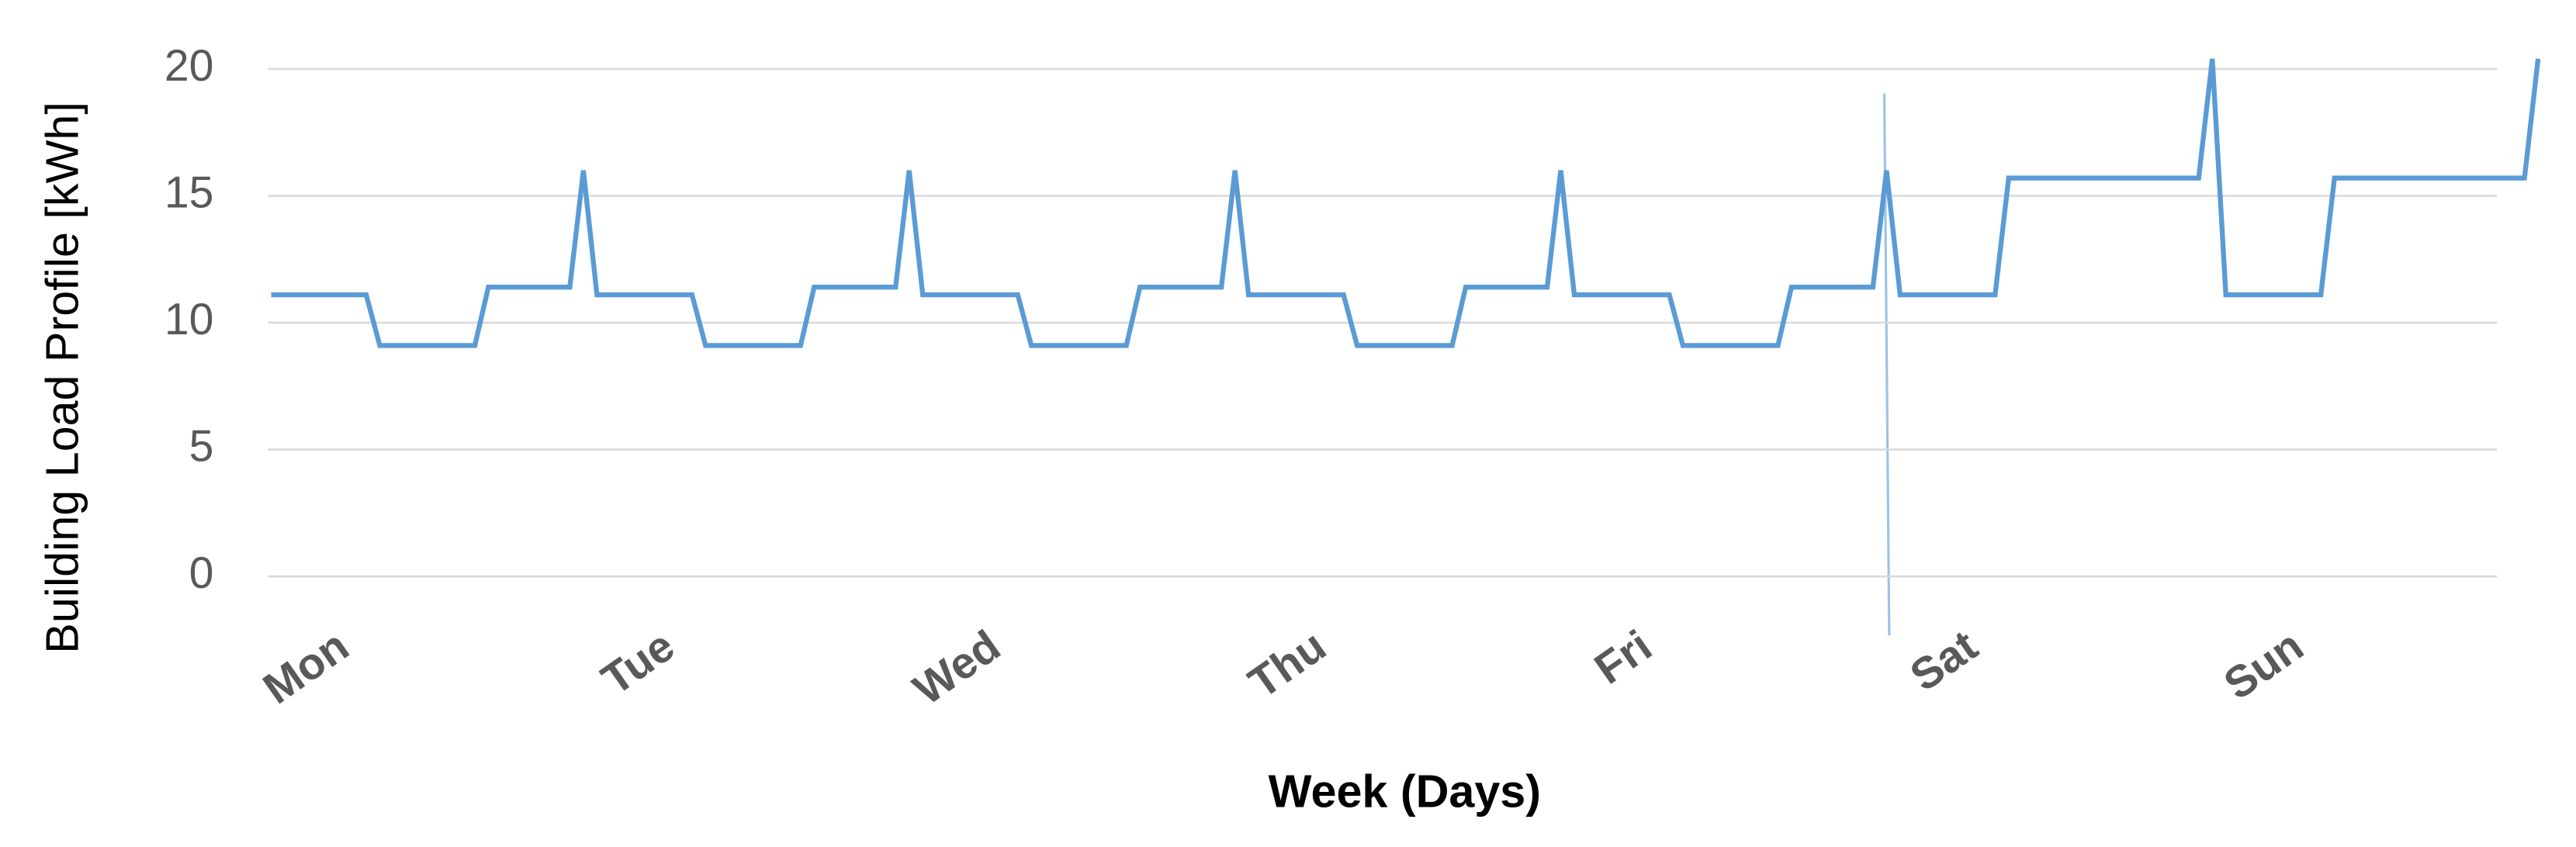 The height and width of the screenshot is (847, 2576). Describe the element at coordinates (189, 319) in the screenshot. I see `y-tick-label: 10` at that location.